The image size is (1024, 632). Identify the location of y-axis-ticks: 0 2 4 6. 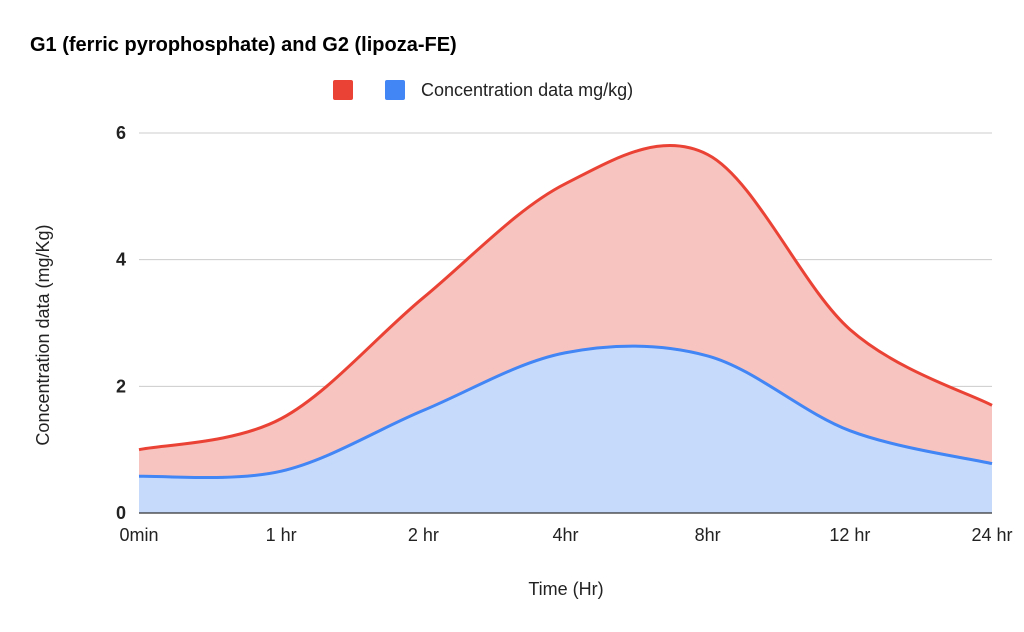
(121, 323).